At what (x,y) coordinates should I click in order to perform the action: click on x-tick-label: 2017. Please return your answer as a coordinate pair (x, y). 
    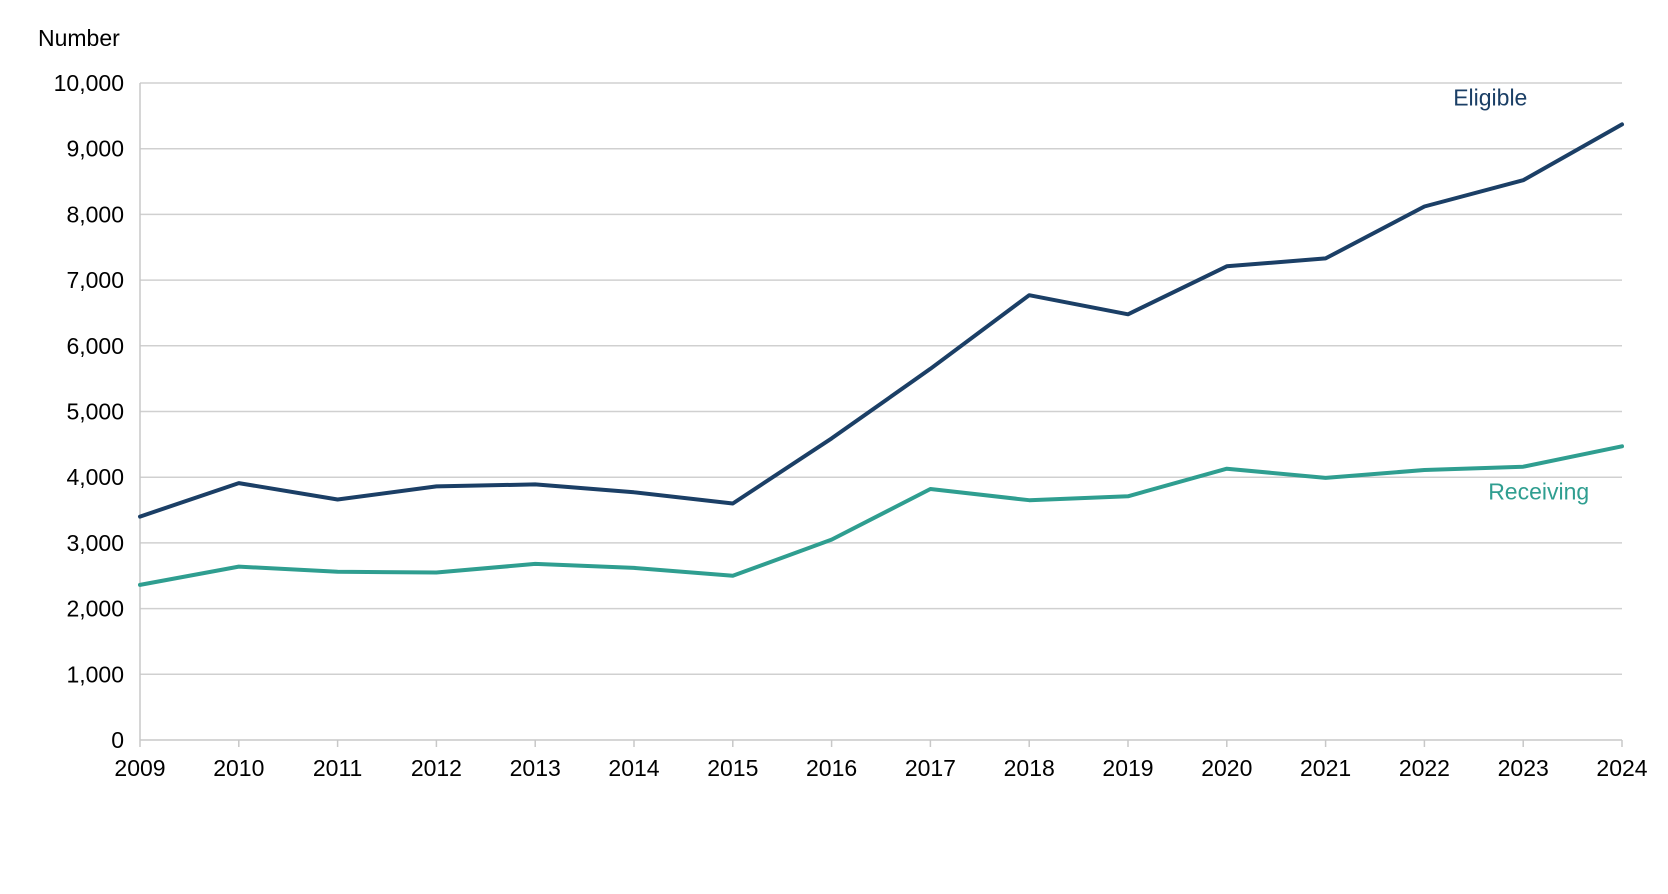
    Looking at the image, I should click on (930, 768).